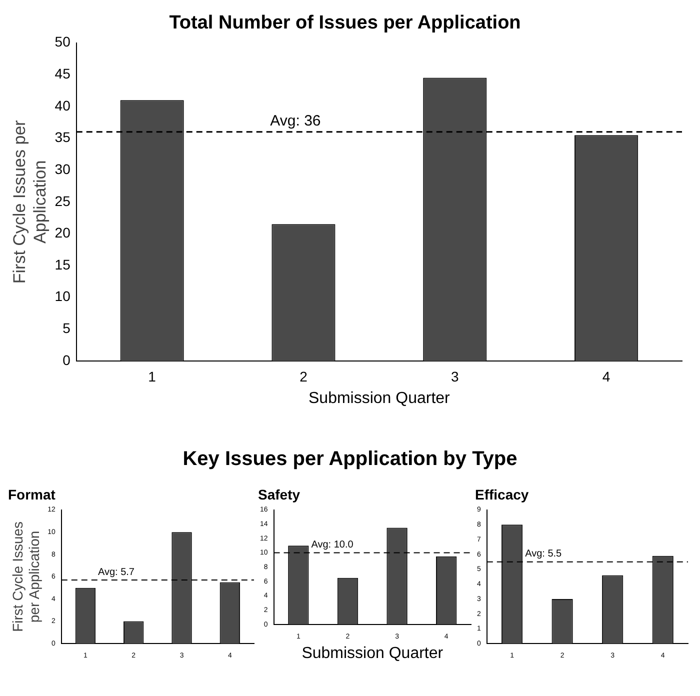 Image resolution: width=700 pixels, height=696 pixels. What do you see at coordinates (295, 121) in the screenshot?
I see `ref-line-label: Avg: 36` at bounding box center [295, 121].